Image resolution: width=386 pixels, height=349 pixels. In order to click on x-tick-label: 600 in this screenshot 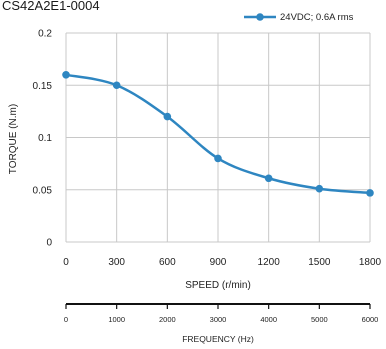, I will do `click(167, 262)`.